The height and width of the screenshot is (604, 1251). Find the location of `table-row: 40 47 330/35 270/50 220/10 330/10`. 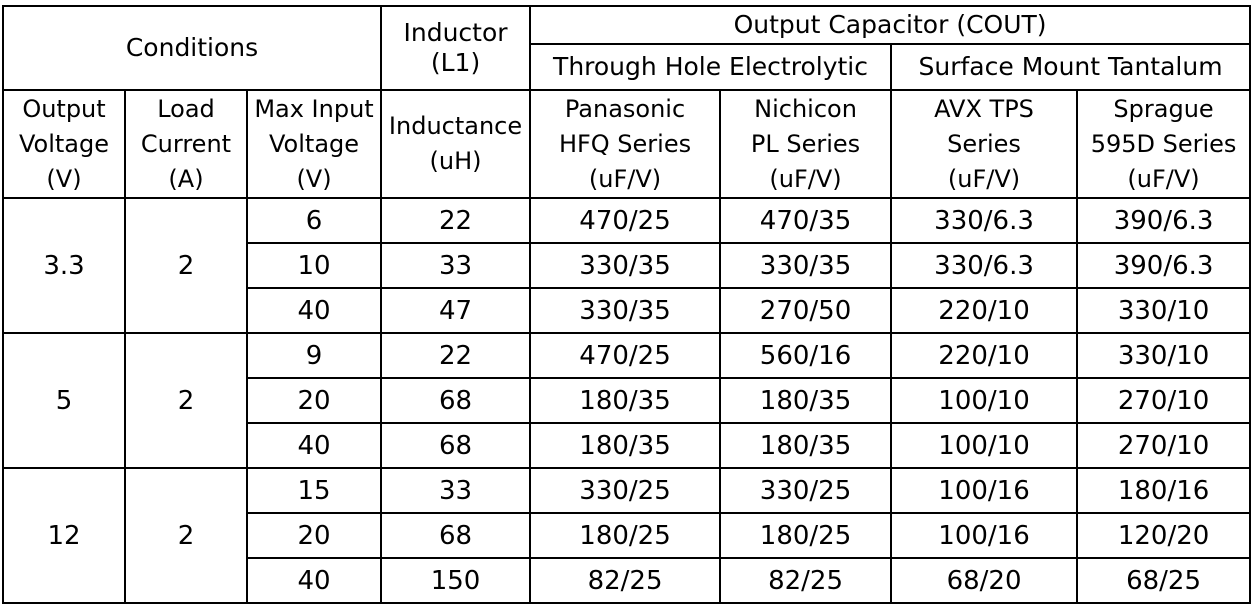

table-row: 40 47 330/35 270/50 220/10 330/10 is located at coordinates (627, 310).